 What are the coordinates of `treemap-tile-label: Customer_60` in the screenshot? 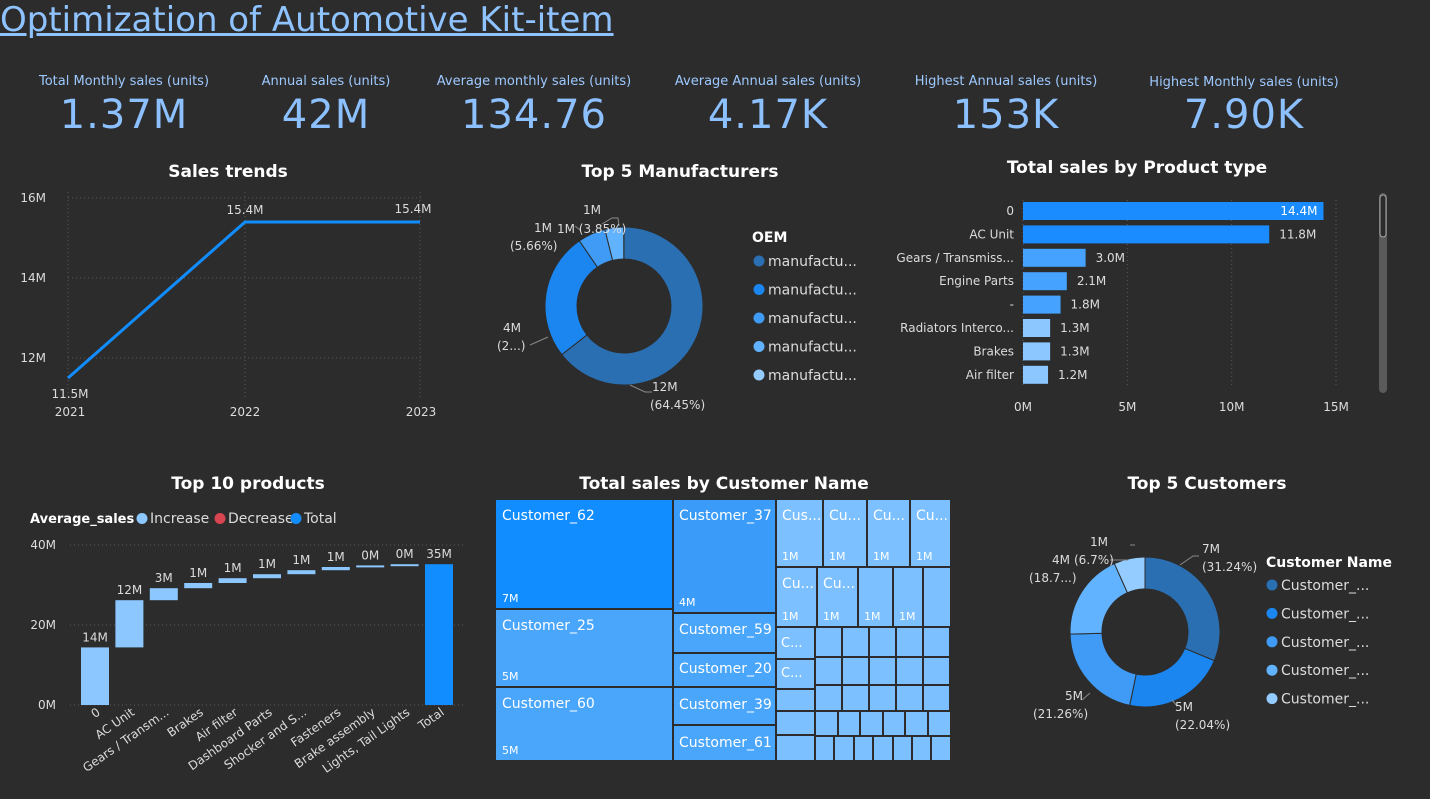 It's located at (548, 704).